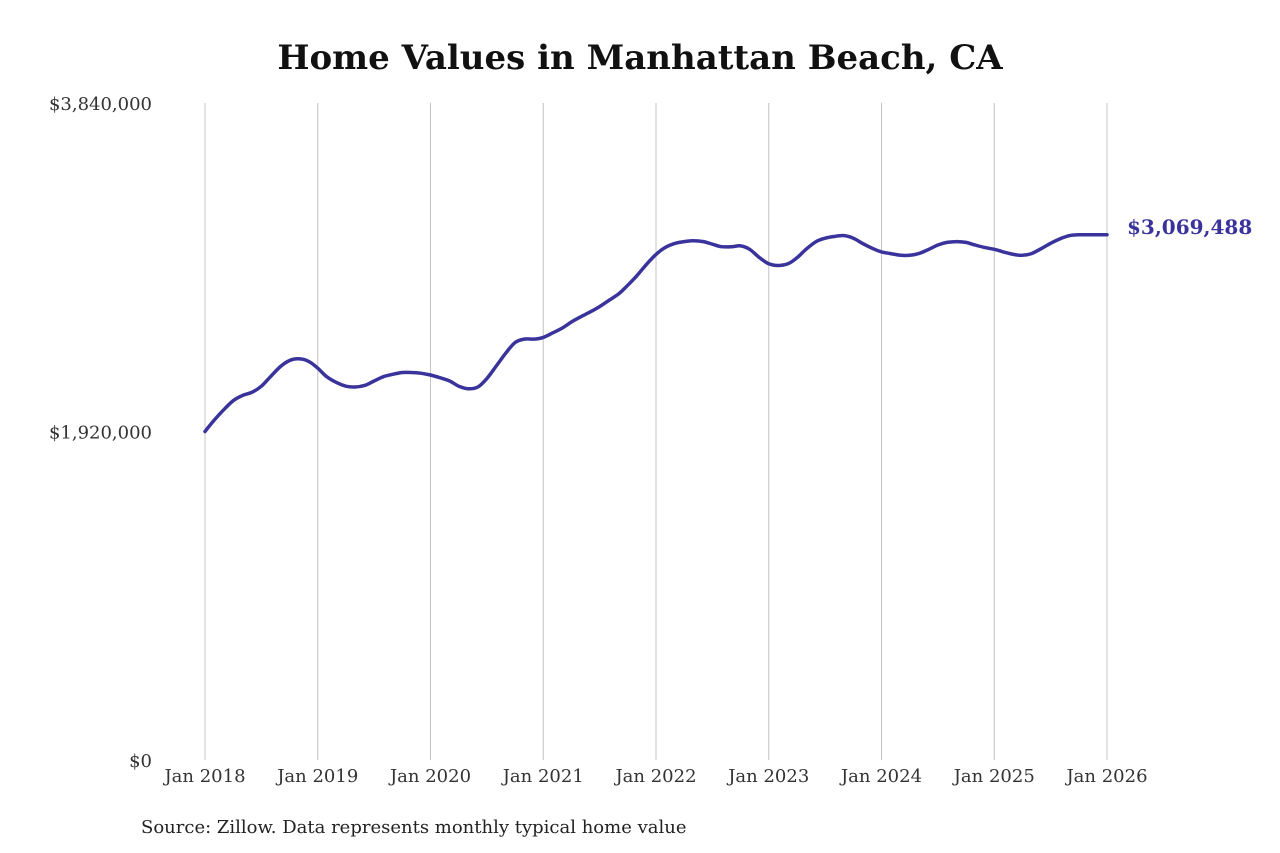 The height and width of the screenshot is (853, 1280). I want to click on x-tick-label: Jan 2022, so click(654, 776).